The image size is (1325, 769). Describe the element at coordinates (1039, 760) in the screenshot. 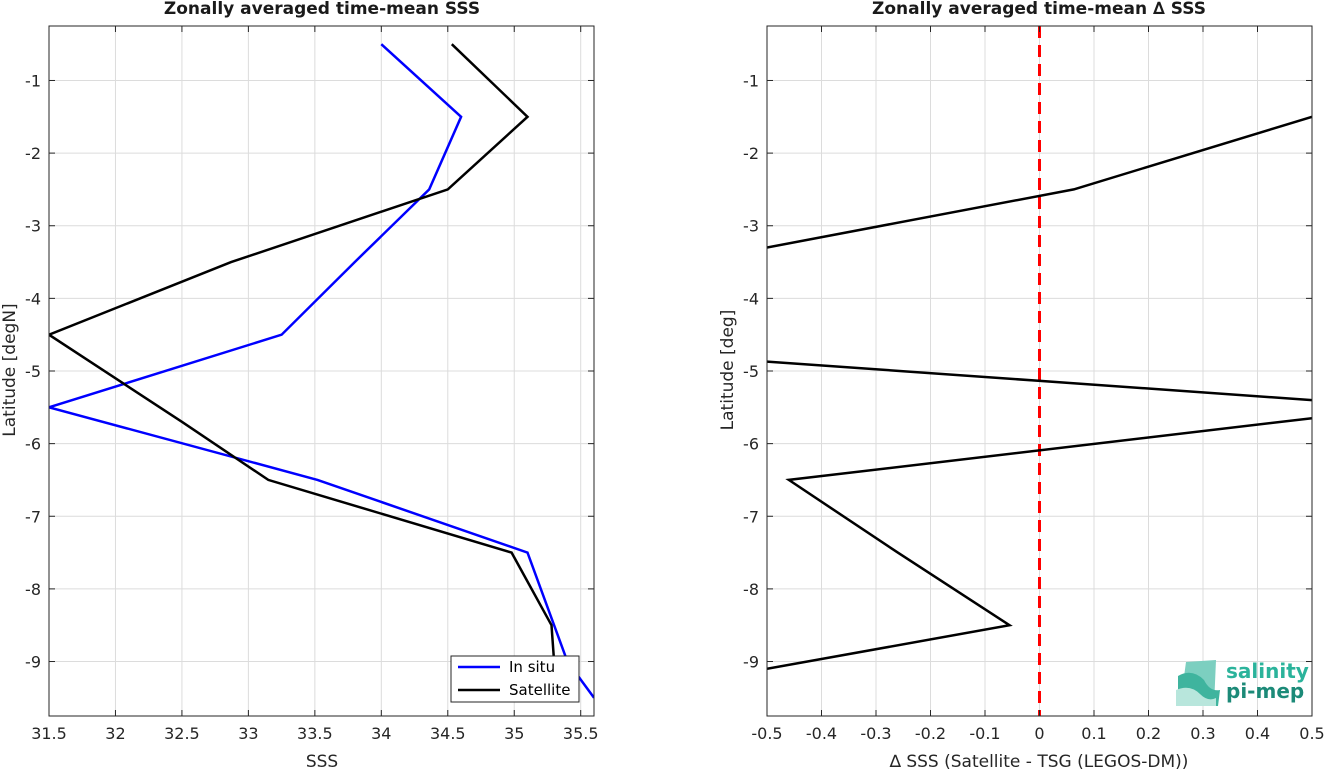

I see `right-x-axis-label: ∆ SSS (Satellite - TSG (LEGOS-DM))` at that location.